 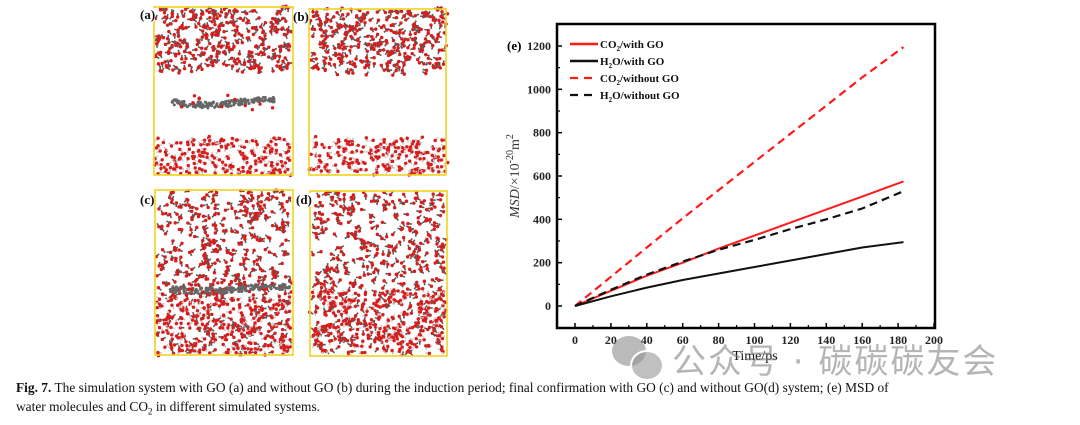 I want to click on x-tick-label: 20, so click(x=611, y=340).